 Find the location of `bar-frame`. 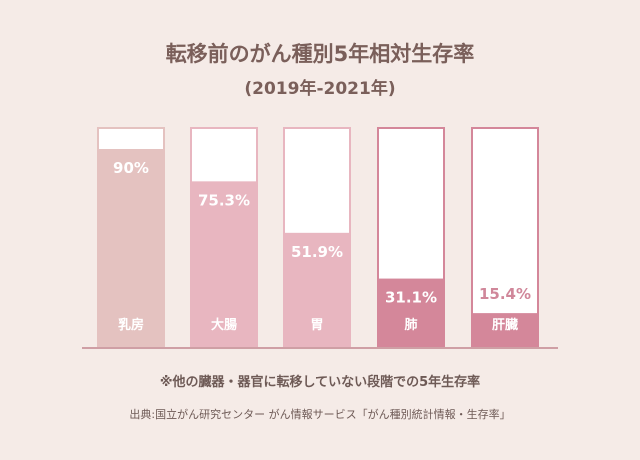

bar-frame is located at coordinates (505, 237).